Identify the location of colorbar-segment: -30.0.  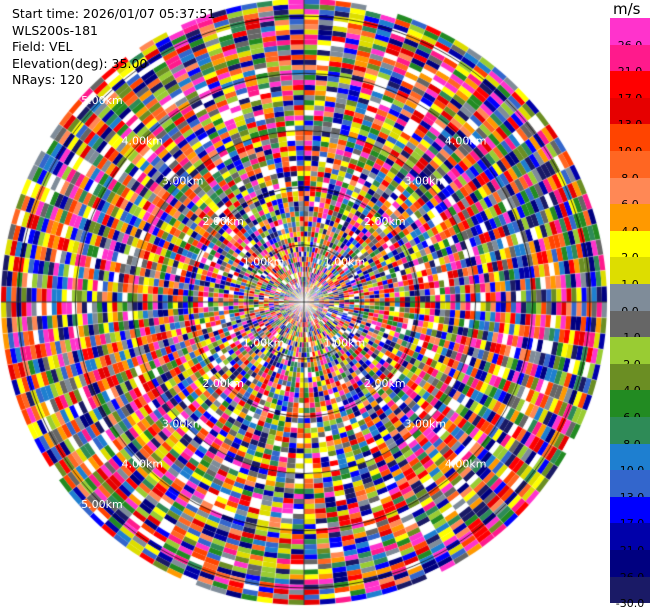
(630, 593).